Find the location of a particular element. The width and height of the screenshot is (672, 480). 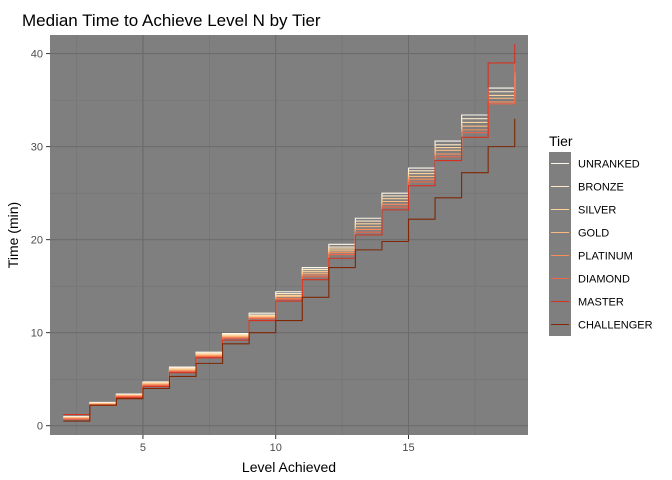

y-axis-ticks: 0 10 20 30 40 is located at coordinates (40, 241).